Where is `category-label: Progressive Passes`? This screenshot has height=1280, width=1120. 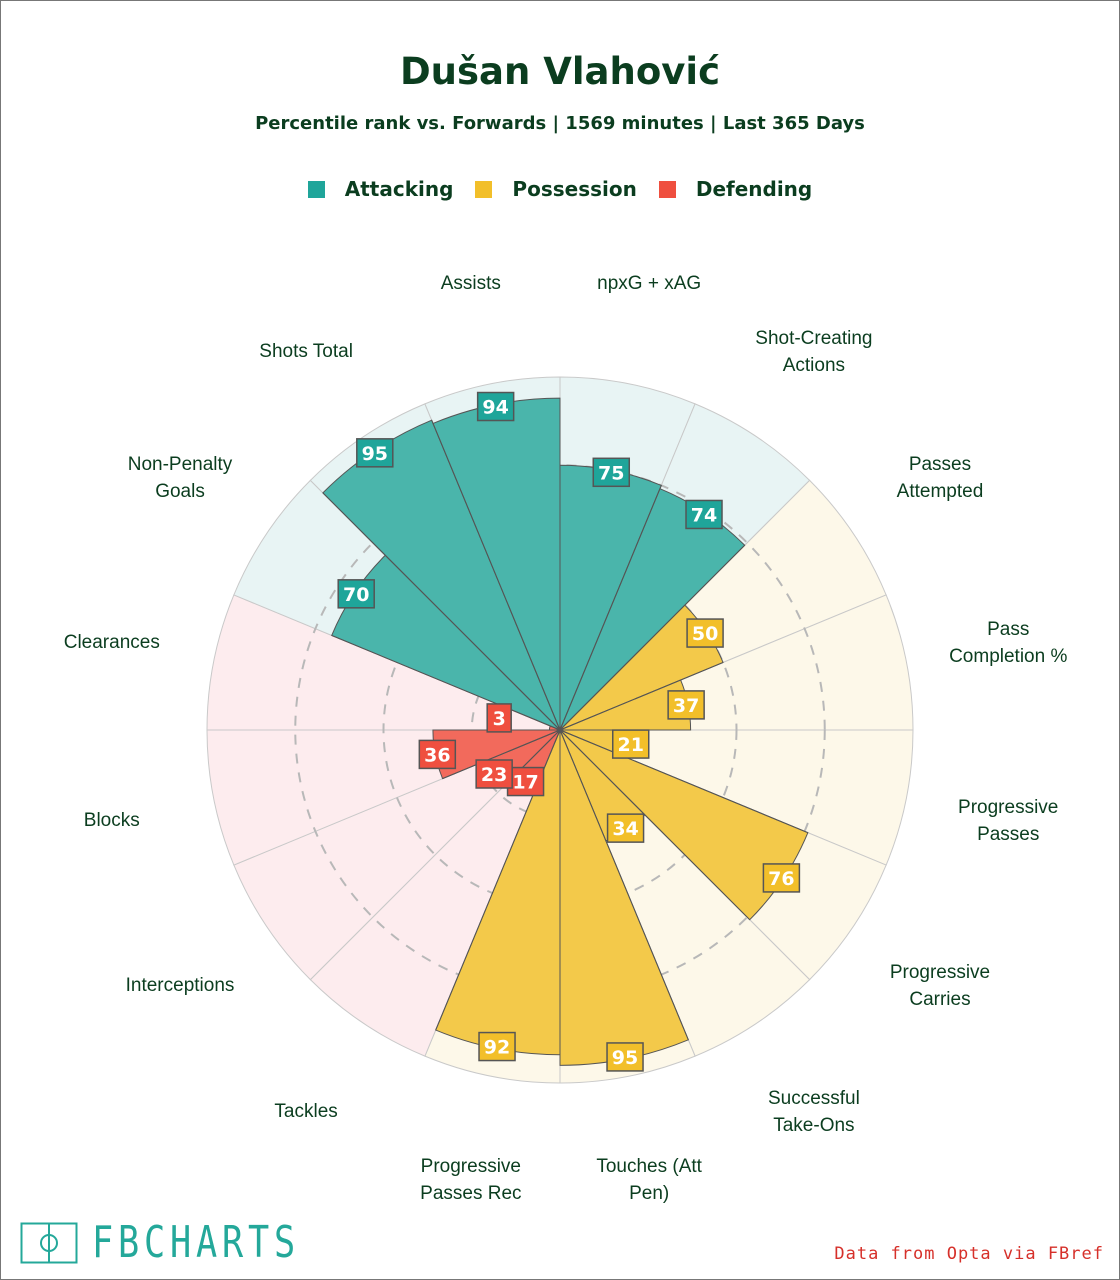
category-label: Progressive Passes is located at coordinates (1008, 821).